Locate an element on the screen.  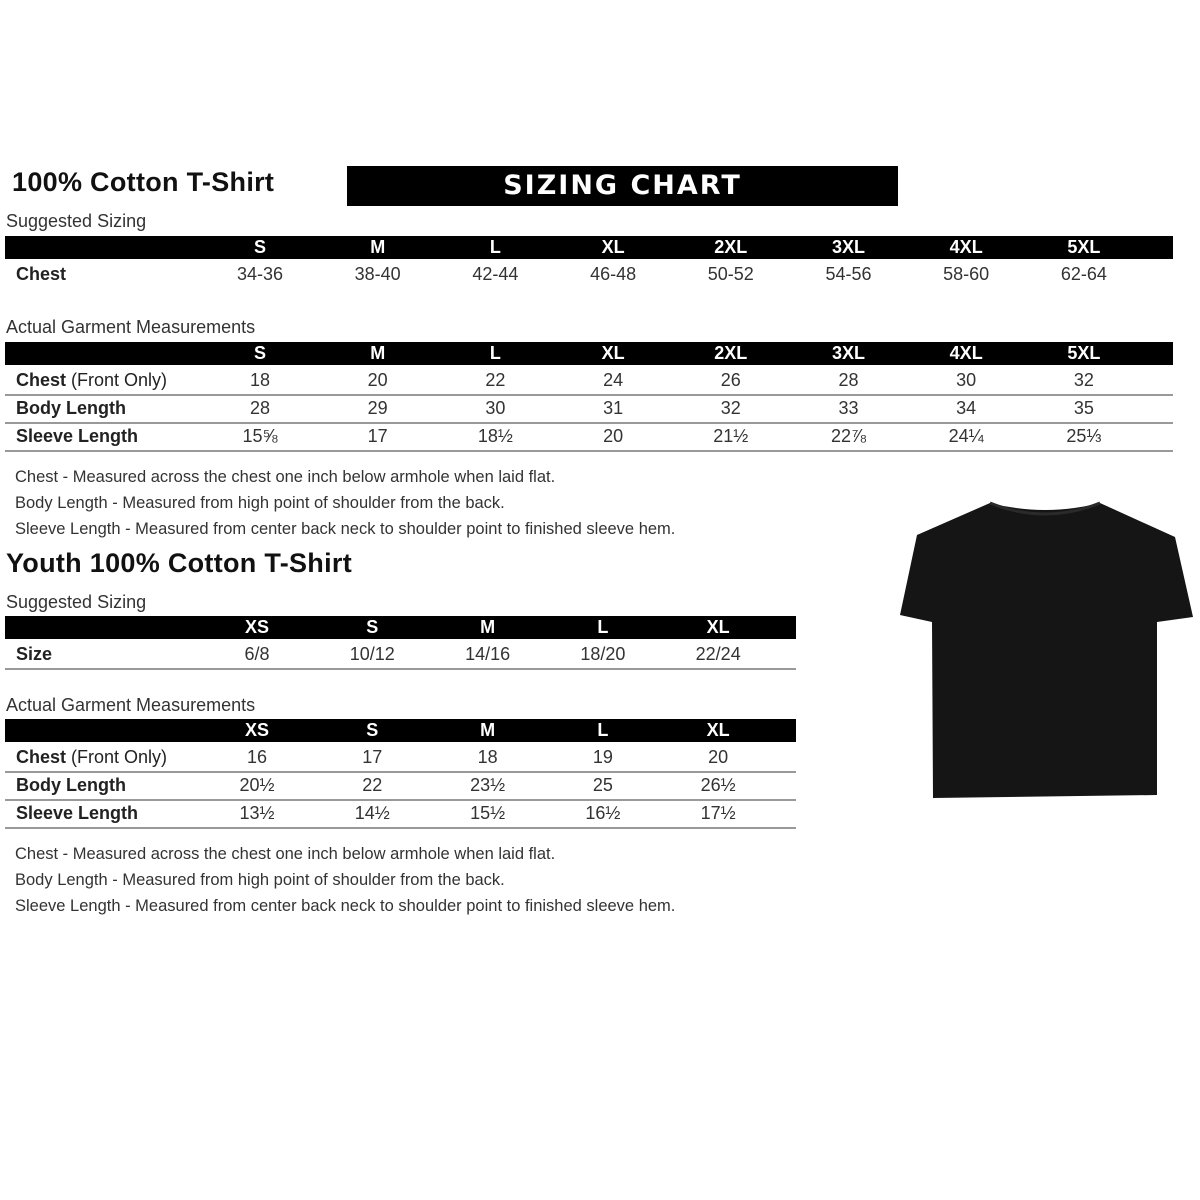
table-cell: 38-40 is located at coordinates (377, 274).